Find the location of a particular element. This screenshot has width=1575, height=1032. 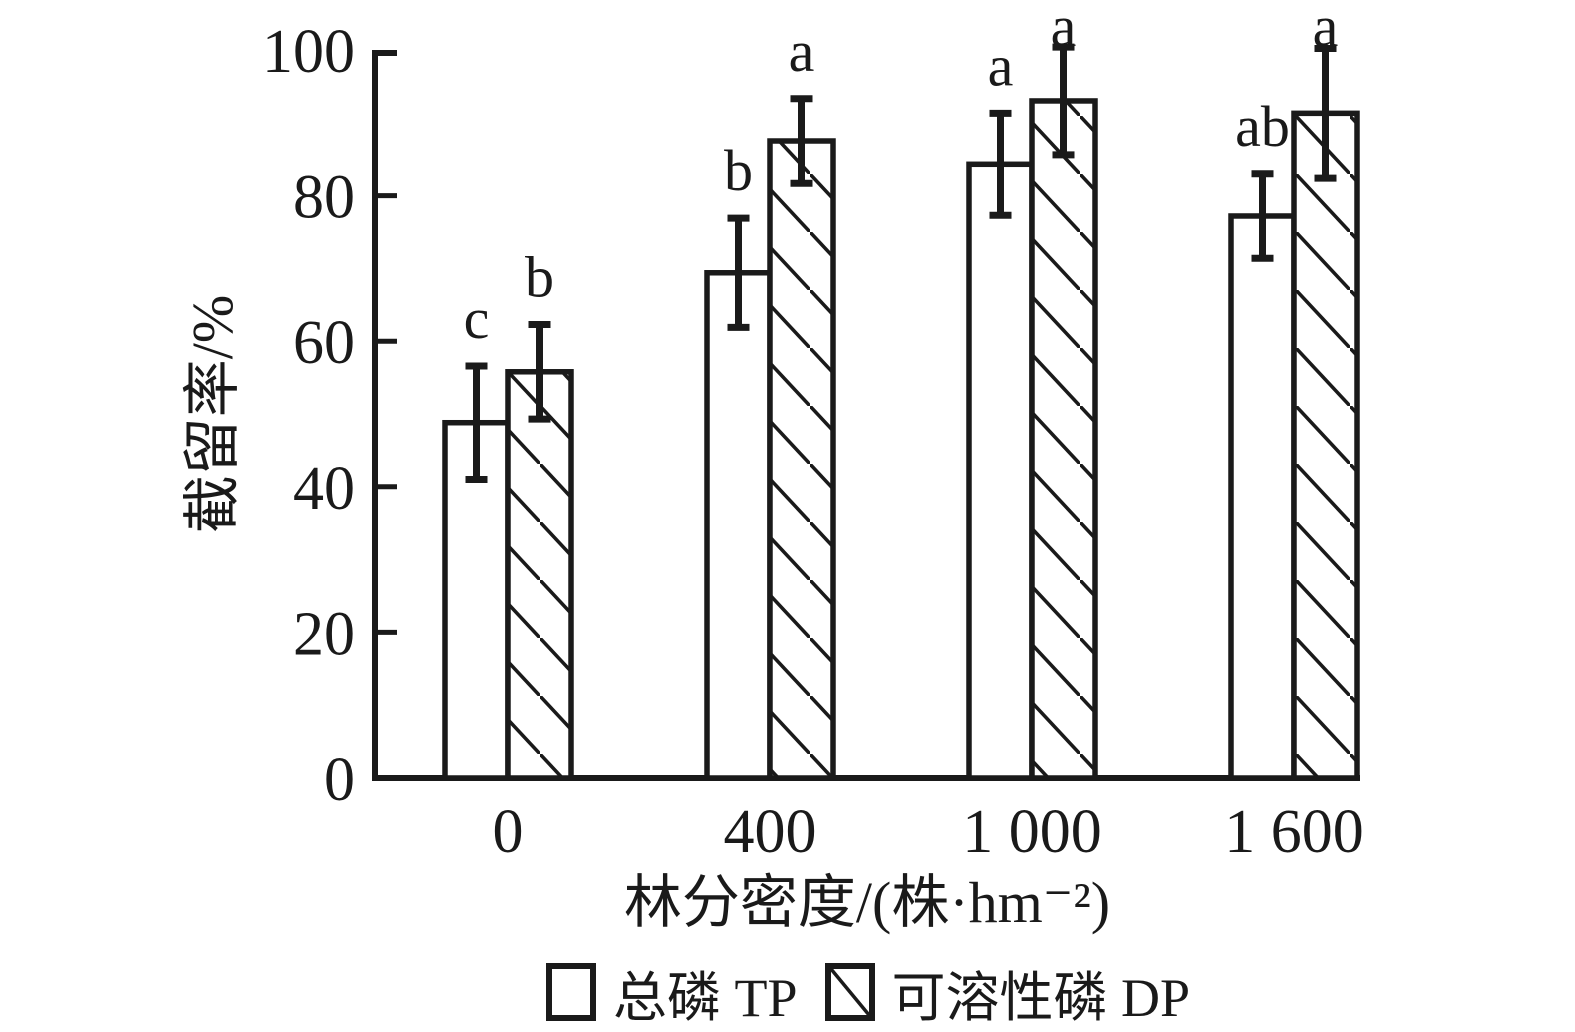

legend-item-dp: 可溶性磷 DP is located at coordinates (1007, 992).